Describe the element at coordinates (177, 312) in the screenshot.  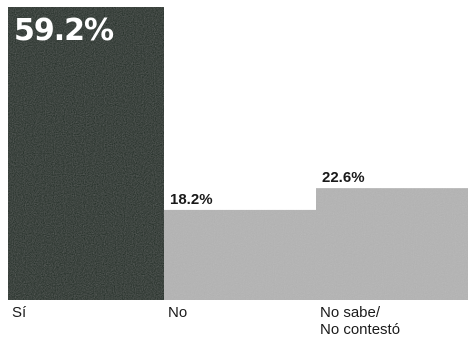
I see `category-label-2: No` at that location.